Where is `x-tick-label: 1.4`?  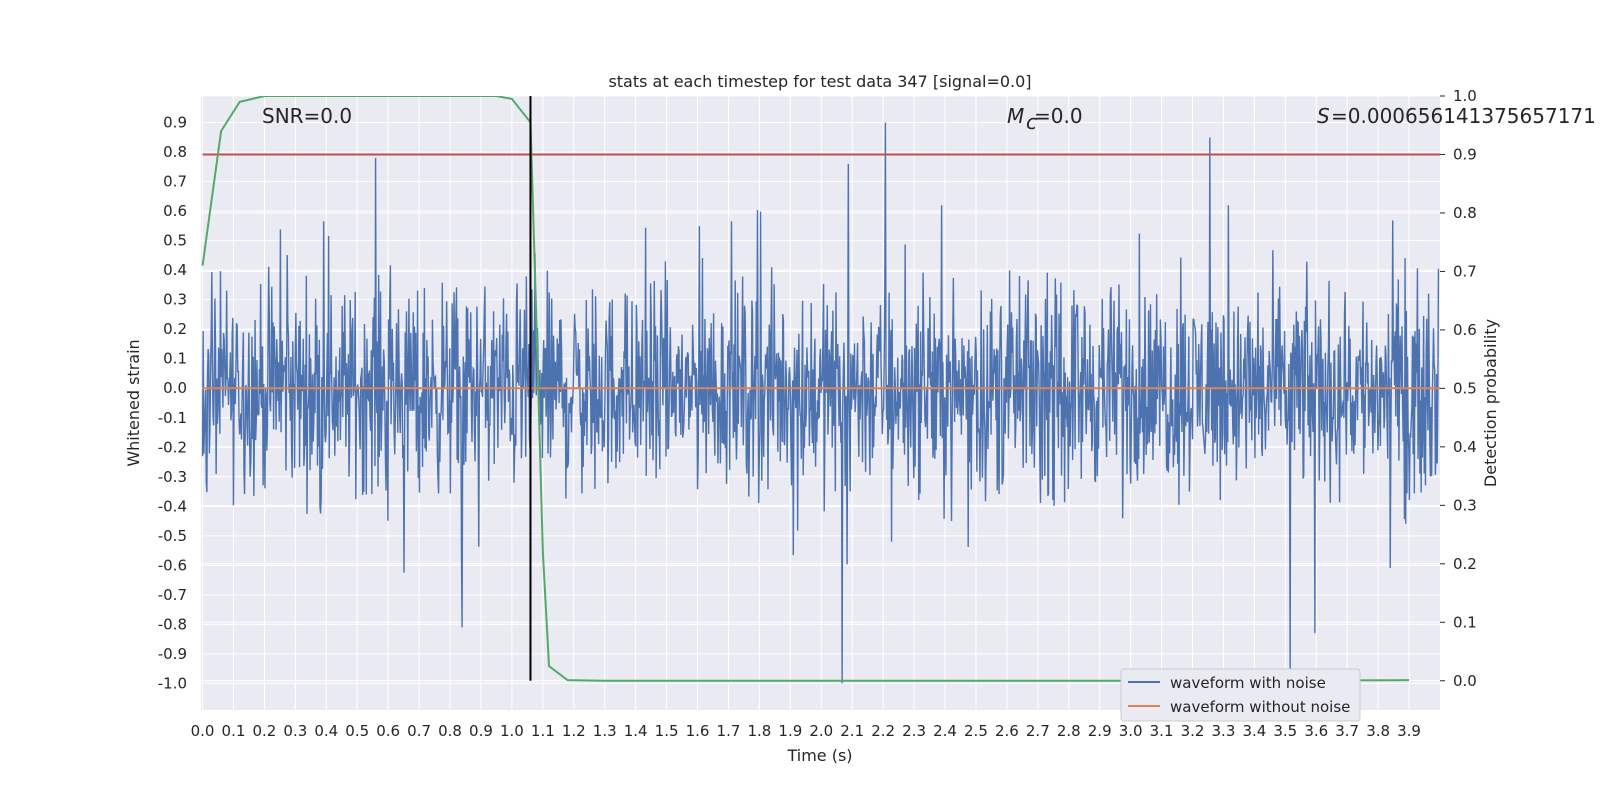 x-tick-label: 1.4 is located at coordinates (636, 731).